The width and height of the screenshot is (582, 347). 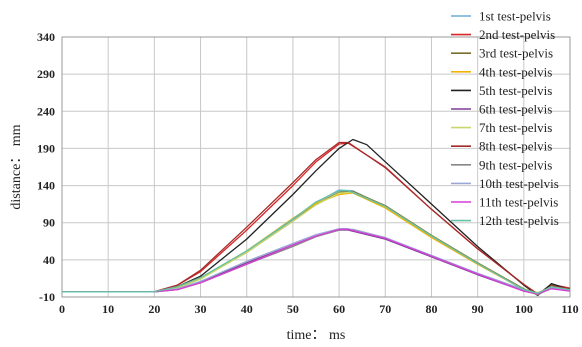 I want to click on y-tick-label: -10, so click(x=47, y=297).